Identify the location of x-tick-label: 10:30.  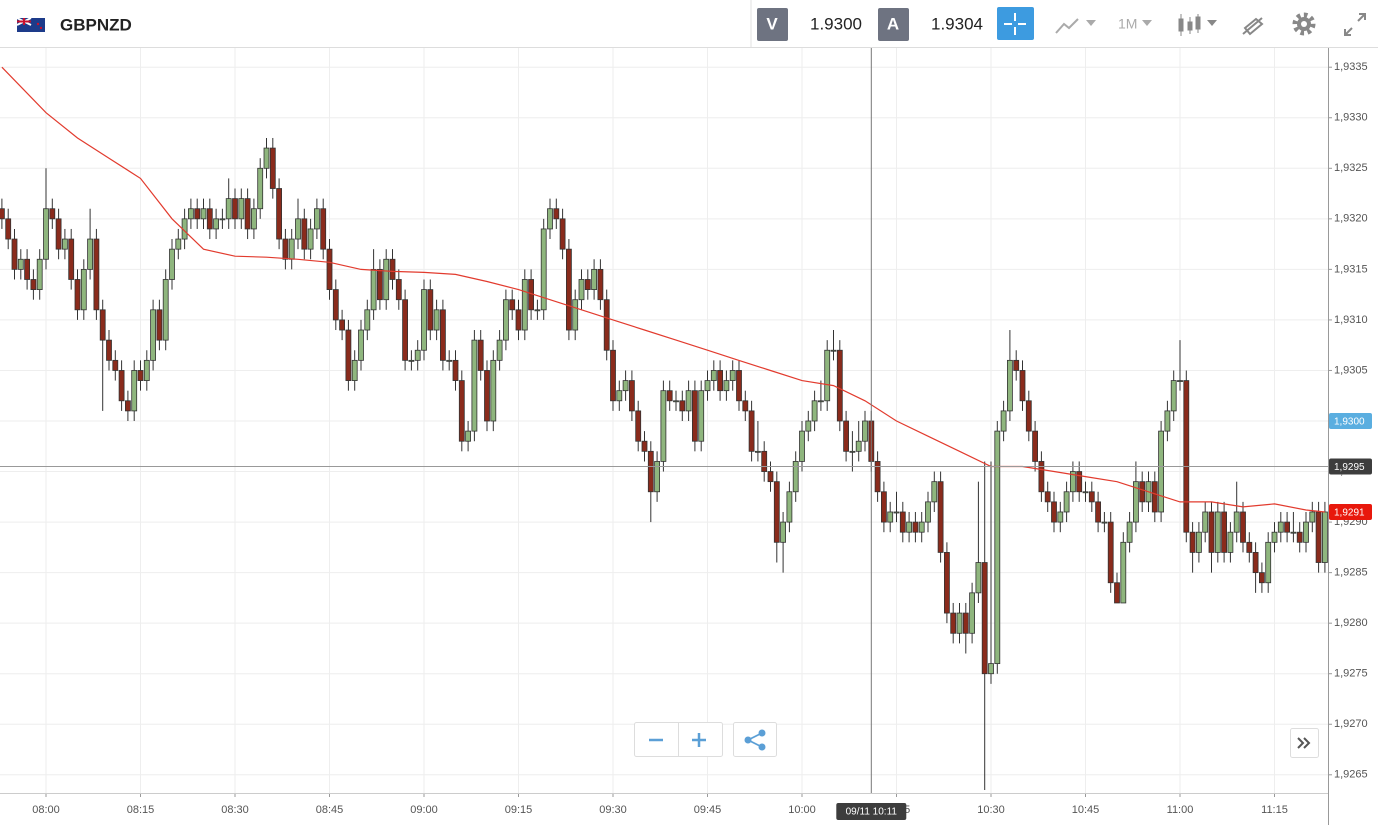
(991, 810).